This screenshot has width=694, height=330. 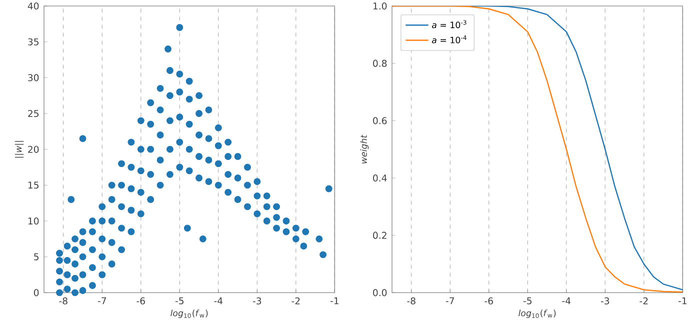 I want to click on y-tick-label: 15, so click(x=33, y=185).